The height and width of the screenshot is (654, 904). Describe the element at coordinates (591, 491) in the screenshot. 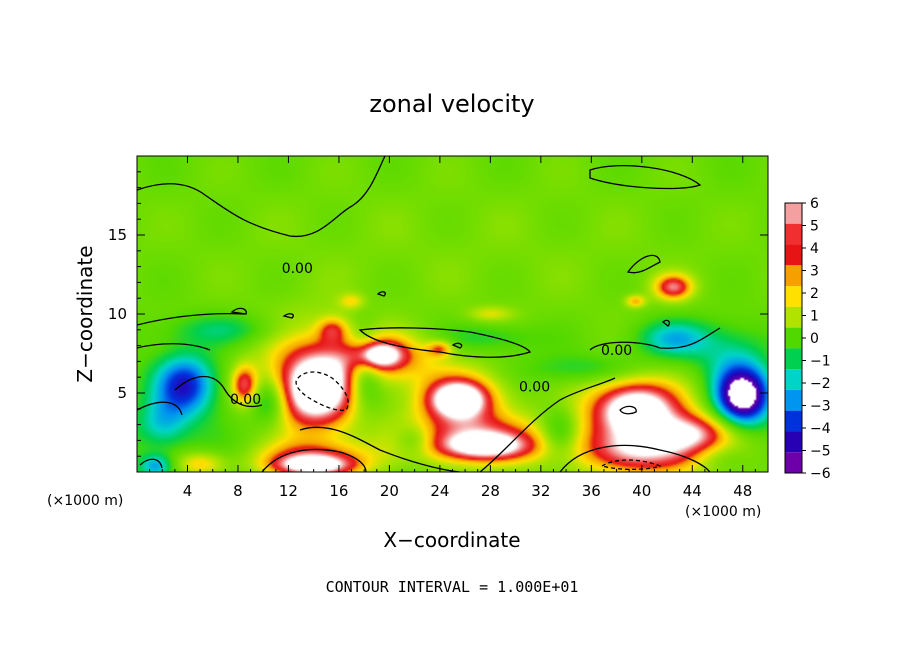

I see `x-tick-label: 36` at that location.